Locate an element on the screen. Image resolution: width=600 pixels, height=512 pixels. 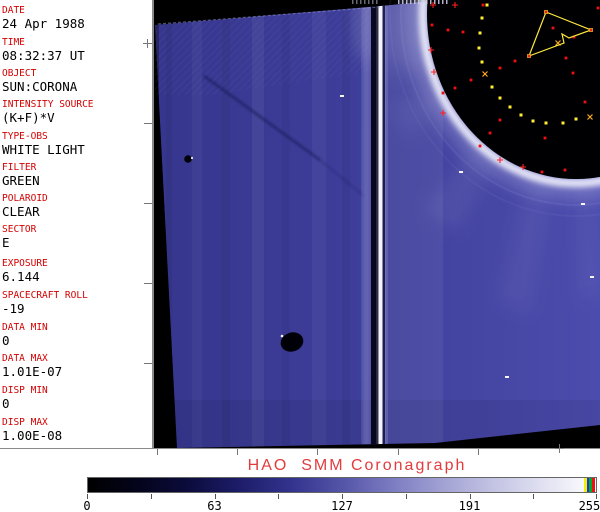
edge-fringes is located at coordinates (303, 12).